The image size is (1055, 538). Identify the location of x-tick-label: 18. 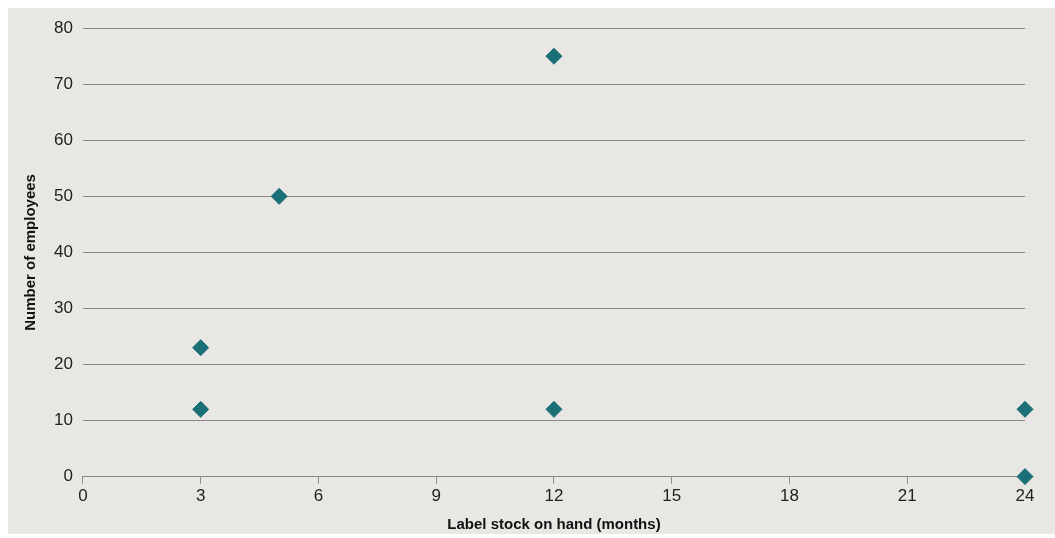
(789, 496).